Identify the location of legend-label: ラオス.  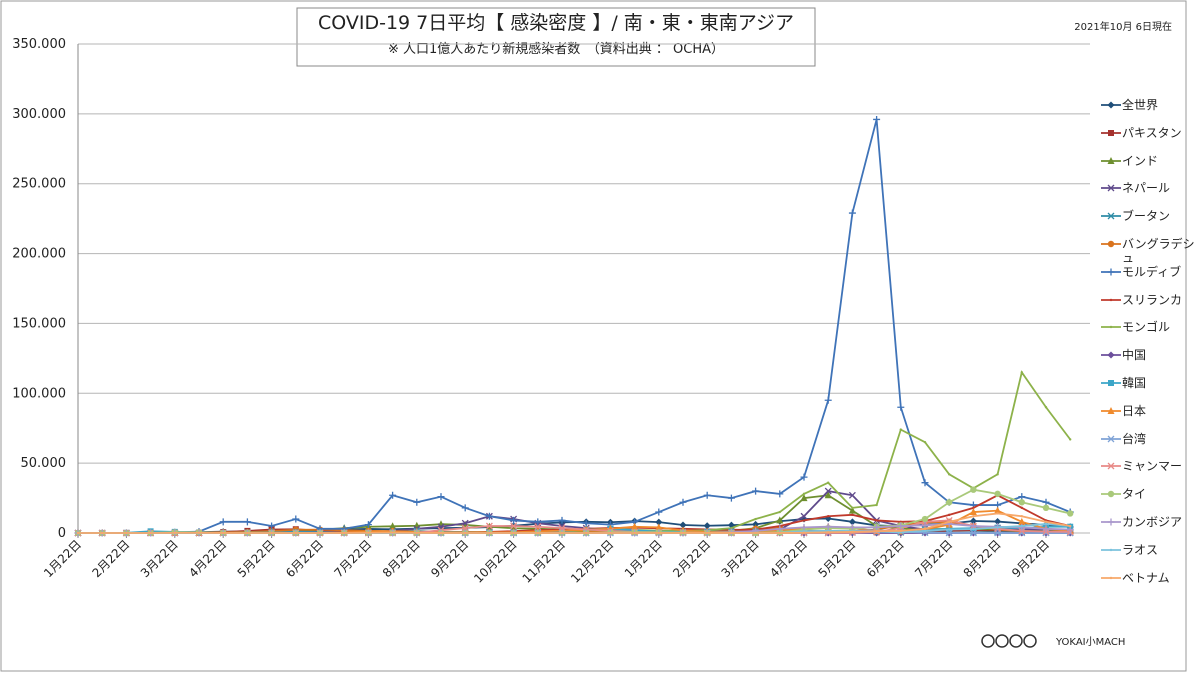
(1140, 549).